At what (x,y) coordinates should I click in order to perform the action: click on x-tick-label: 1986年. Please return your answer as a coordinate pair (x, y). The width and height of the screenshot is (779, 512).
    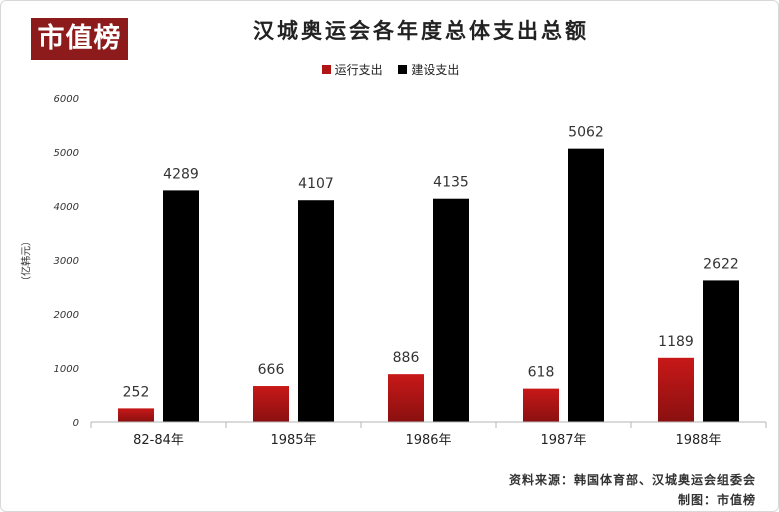
    Looking at the image, I should click on (428, 440).